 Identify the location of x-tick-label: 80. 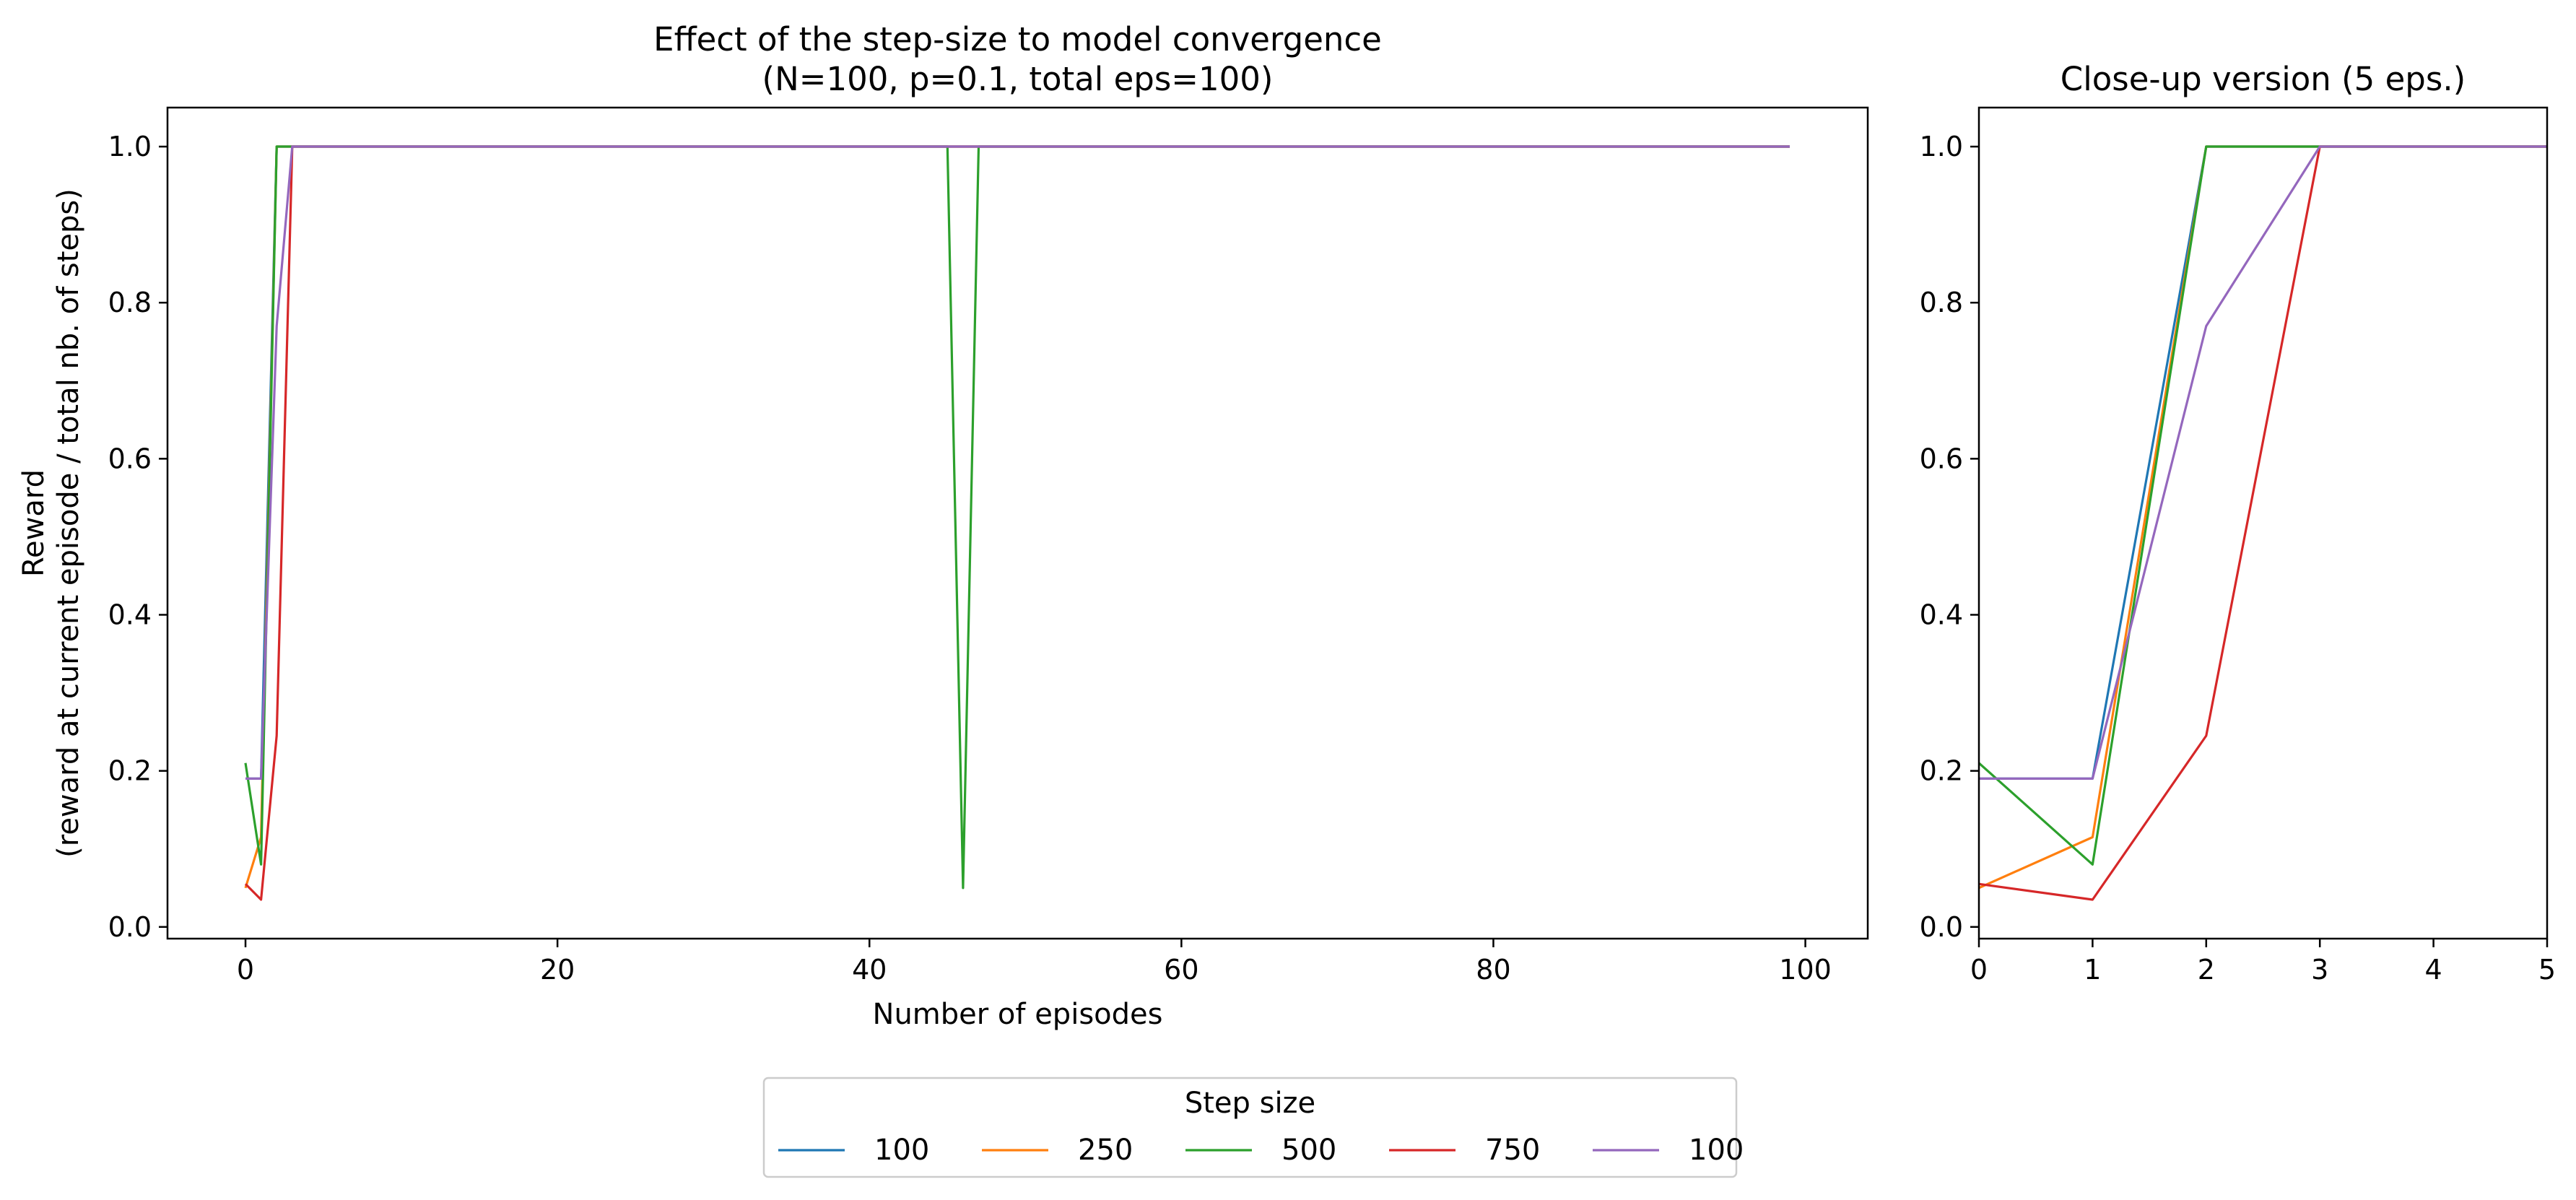
(1493, 970).